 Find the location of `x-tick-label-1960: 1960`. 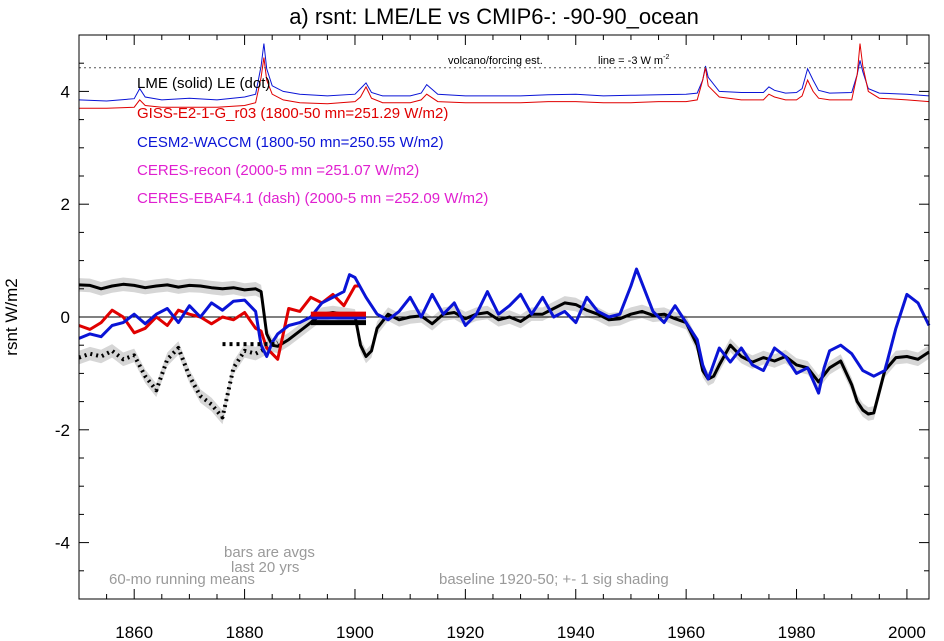

x-tick-label-1960: 1960 is located at coordinates (686, 632).